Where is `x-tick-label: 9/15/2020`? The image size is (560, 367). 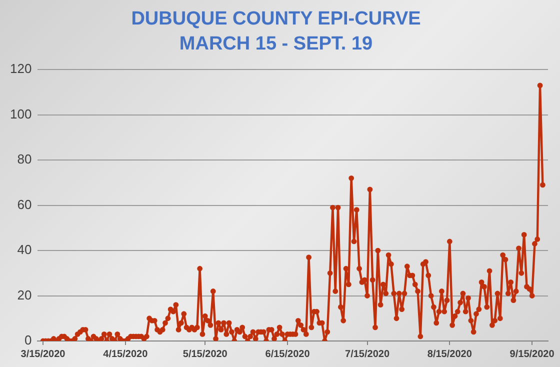 x-tick-label: 9/15/2020 is located at coordinates (532, 354).